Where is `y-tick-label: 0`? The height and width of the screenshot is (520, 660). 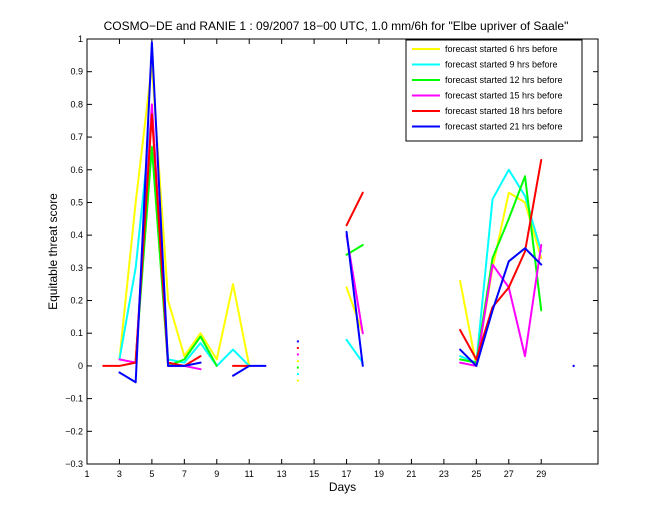 y-tick-label: 0 is located at coordinates (80, 366).